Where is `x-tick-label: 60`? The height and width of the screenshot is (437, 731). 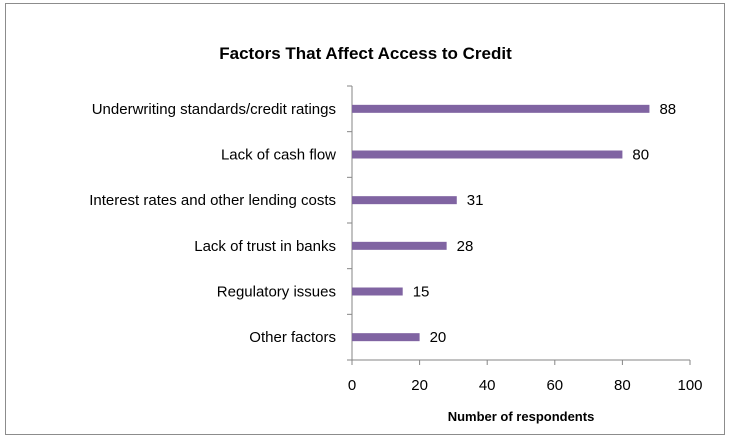
x-tick-label: 60 is located at coordinates (554, 385).